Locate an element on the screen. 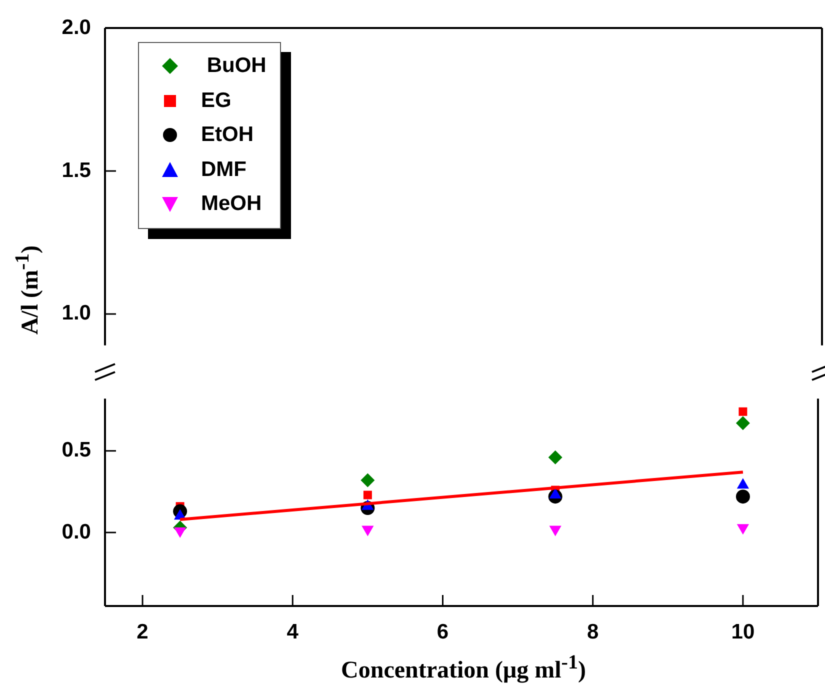 This screenshot has width=825, height=689. y-tick-label: 1.5 is located at coordinates (77, 170).